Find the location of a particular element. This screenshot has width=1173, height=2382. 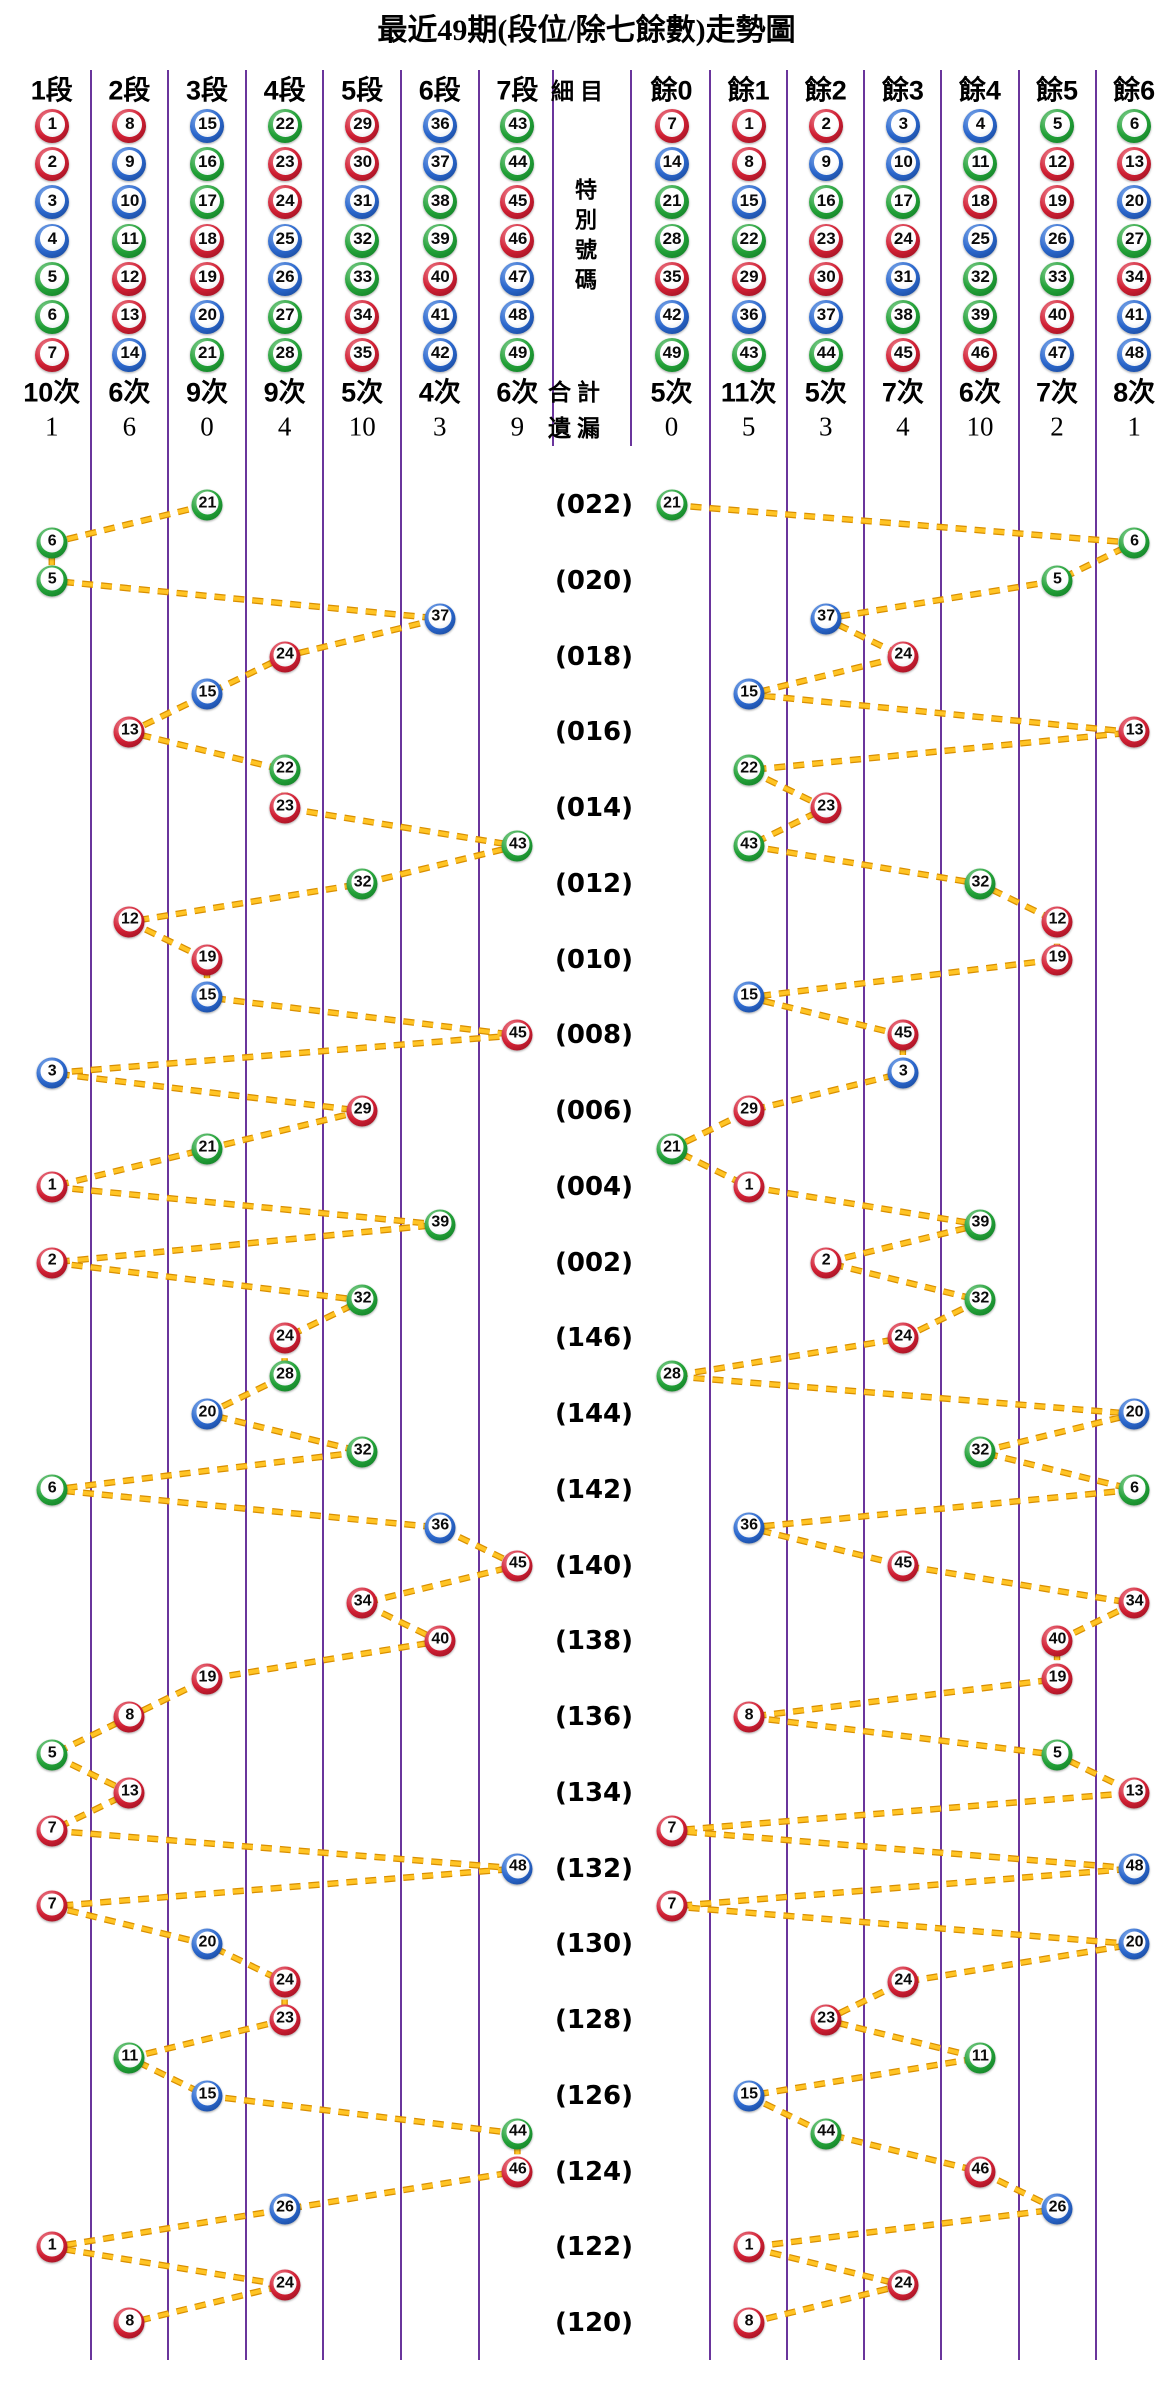

segment-column-header: 1段 is located at coordinates (51, 90).